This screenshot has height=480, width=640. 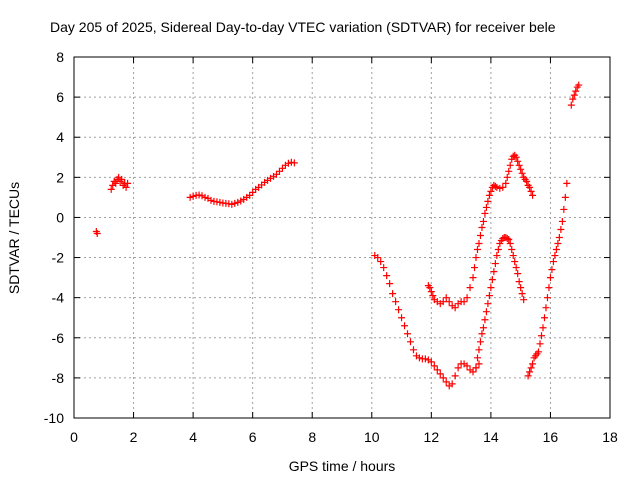 I want to click on series-seg7, so click(x=547, y=279).